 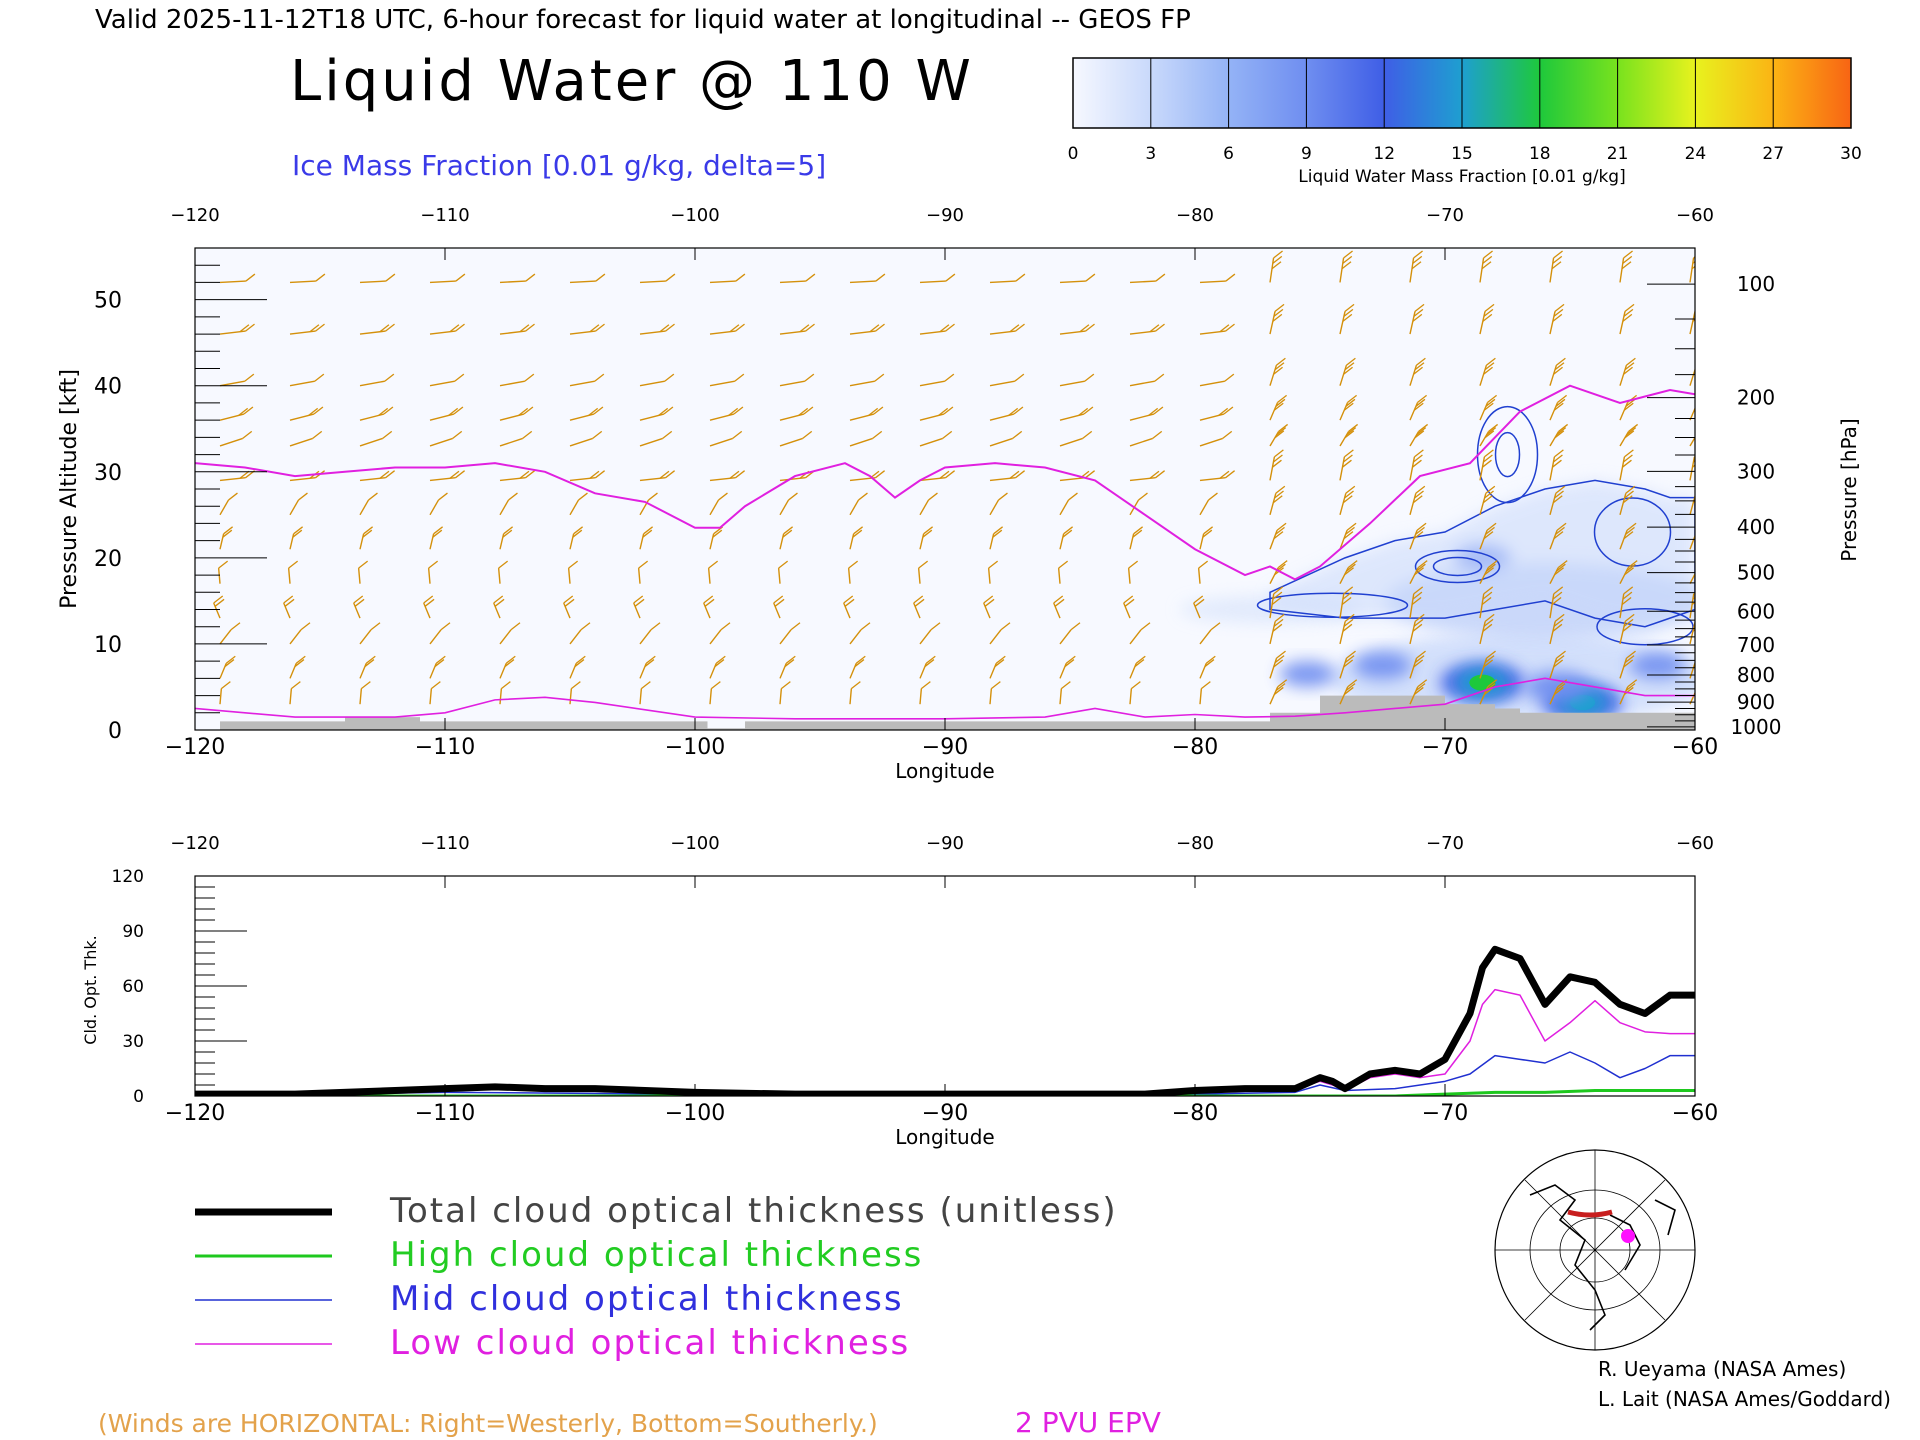 What do you see at coordinates (1618, 154) in the screenshot?
I see `colorbar-tick-label: 21` at bounding box center [1618, 154].